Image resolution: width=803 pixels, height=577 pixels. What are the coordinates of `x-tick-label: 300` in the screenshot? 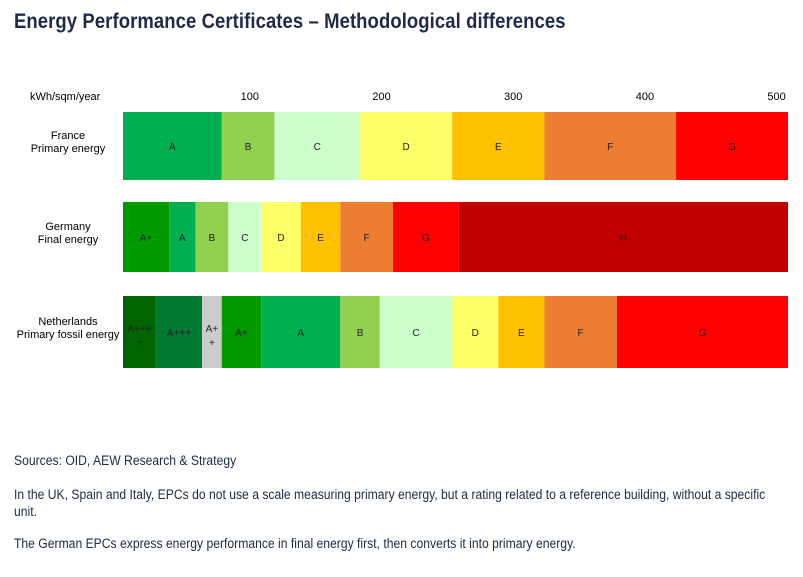 It's located at (513, 97).